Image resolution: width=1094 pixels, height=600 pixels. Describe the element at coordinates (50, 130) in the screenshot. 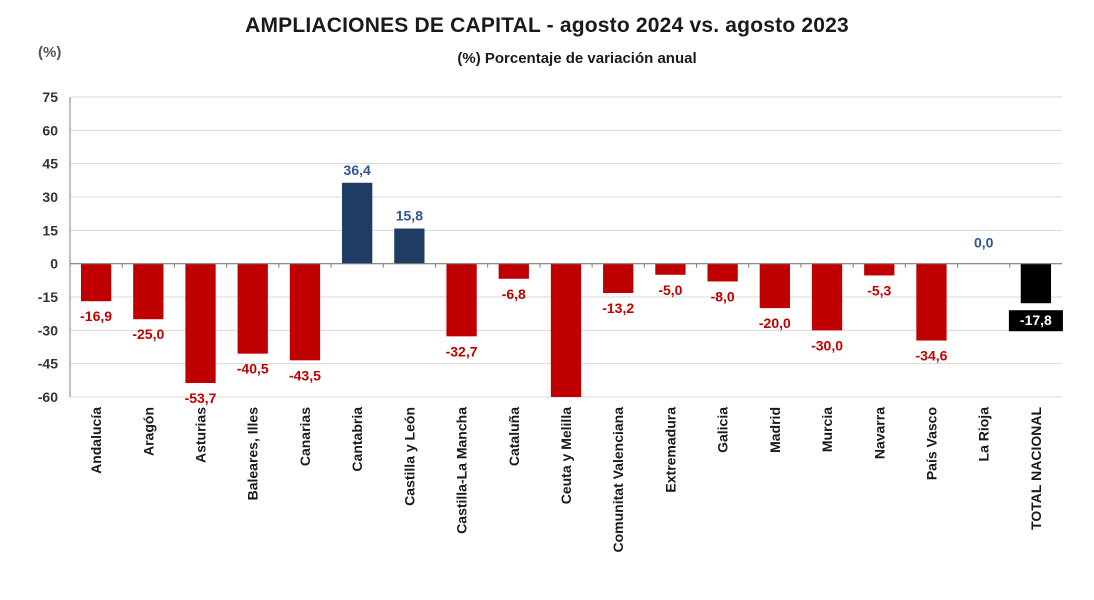

I see `y-tick-label: 60` at that location.